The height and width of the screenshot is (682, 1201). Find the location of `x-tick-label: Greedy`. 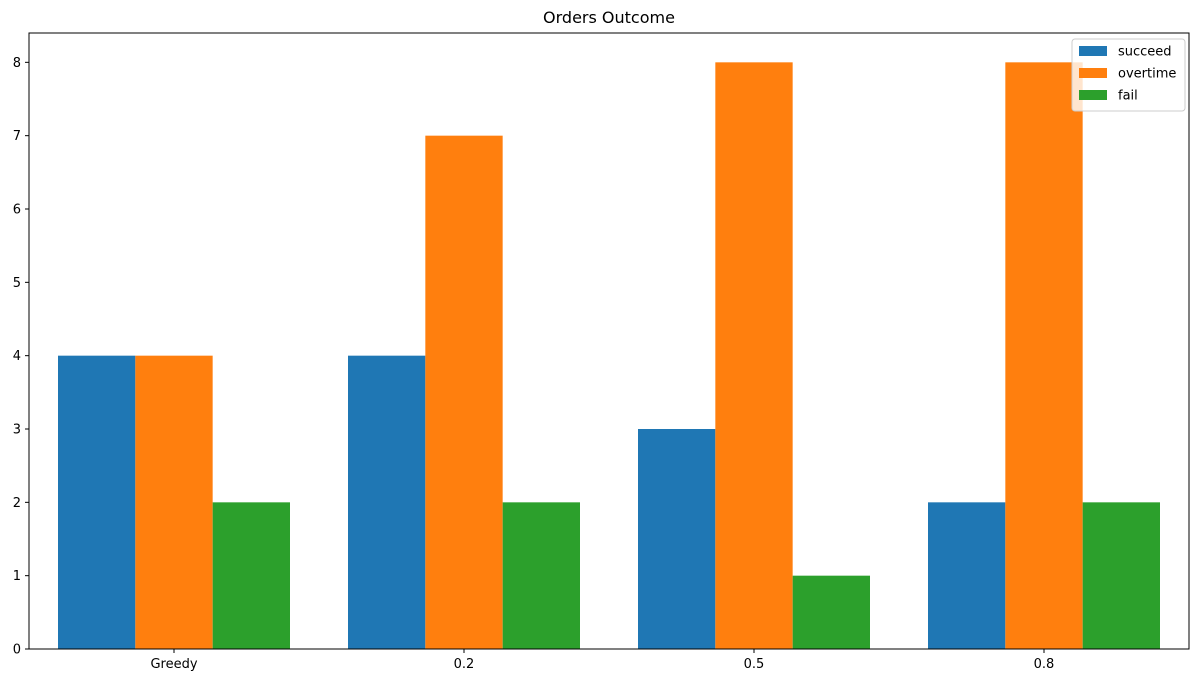

x-tick-label: Greedy is located at coordinates (173, 664).